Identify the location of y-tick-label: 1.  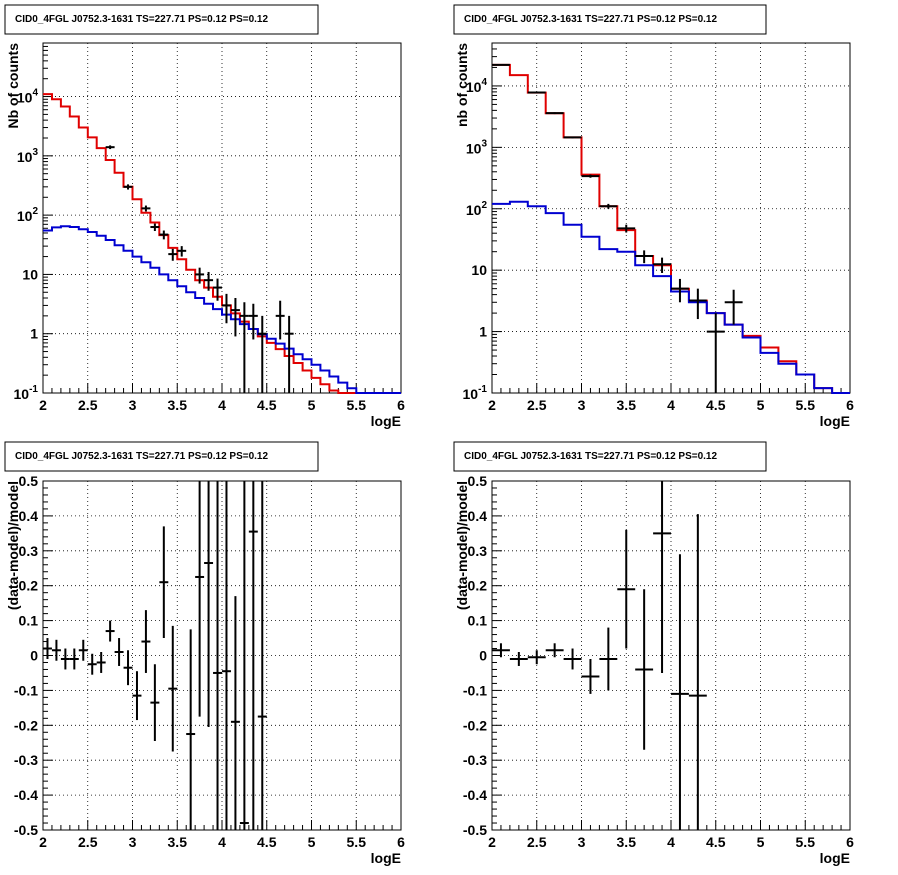
(34, 334).